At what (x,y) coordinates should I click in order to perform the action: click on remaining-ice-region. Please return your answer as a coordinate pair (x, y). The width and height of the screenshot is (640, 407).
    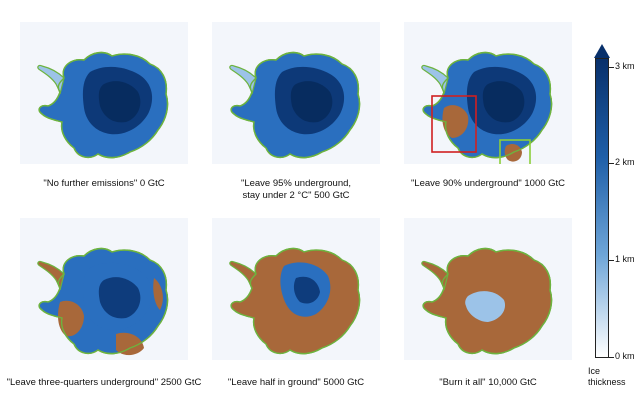
    Looking at the image, I should click on (485, 306).